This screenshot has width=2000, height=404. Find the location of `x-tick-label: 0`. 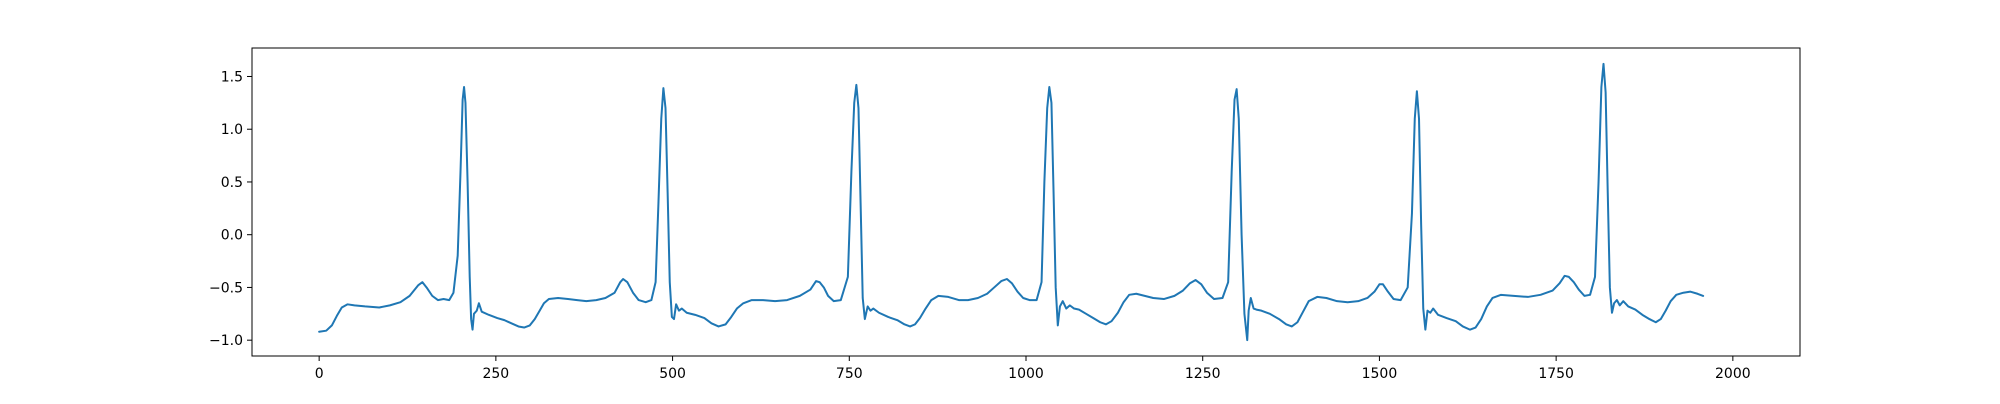

x-tick-label: 0 is located at coordinates (319, 374).